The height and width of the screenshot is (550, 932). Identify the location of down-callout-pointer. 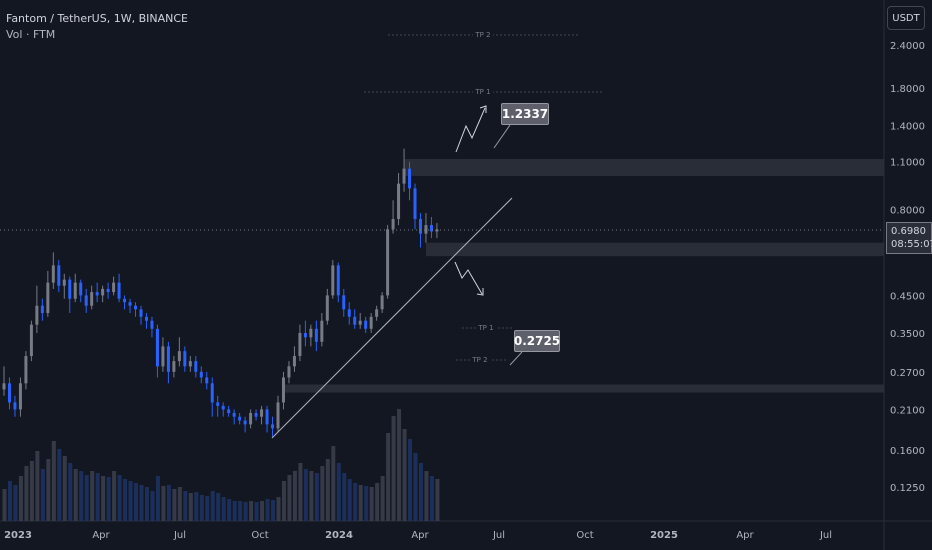
(516, 358).